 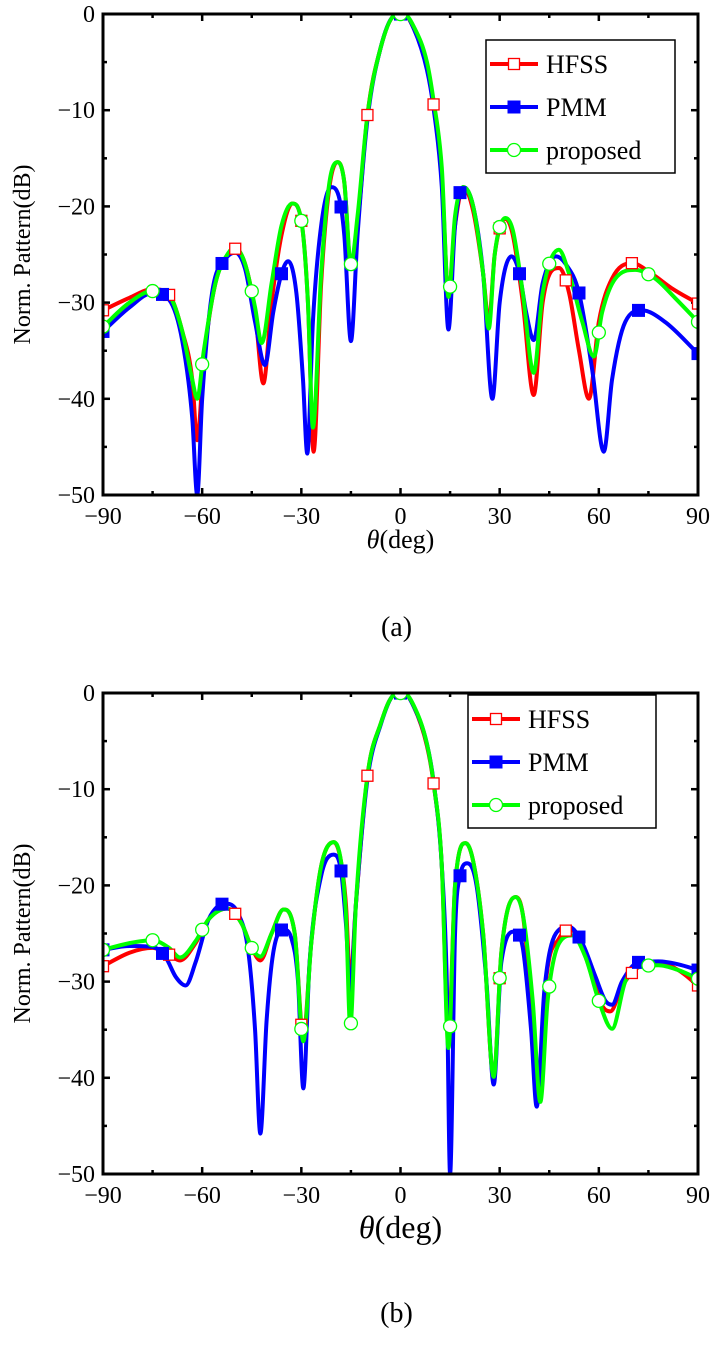 I want to click on y-tick-label: −20, so click(x=76, y=207).